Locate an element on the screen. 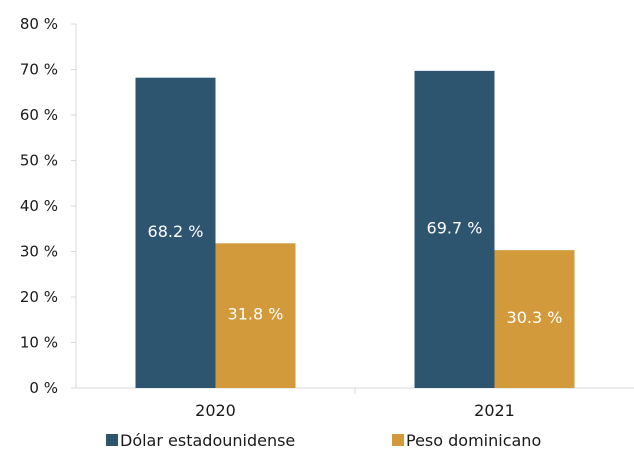 The image size is (634, 452). y-tick-label: 50 % is located at coordinates (39, 161).